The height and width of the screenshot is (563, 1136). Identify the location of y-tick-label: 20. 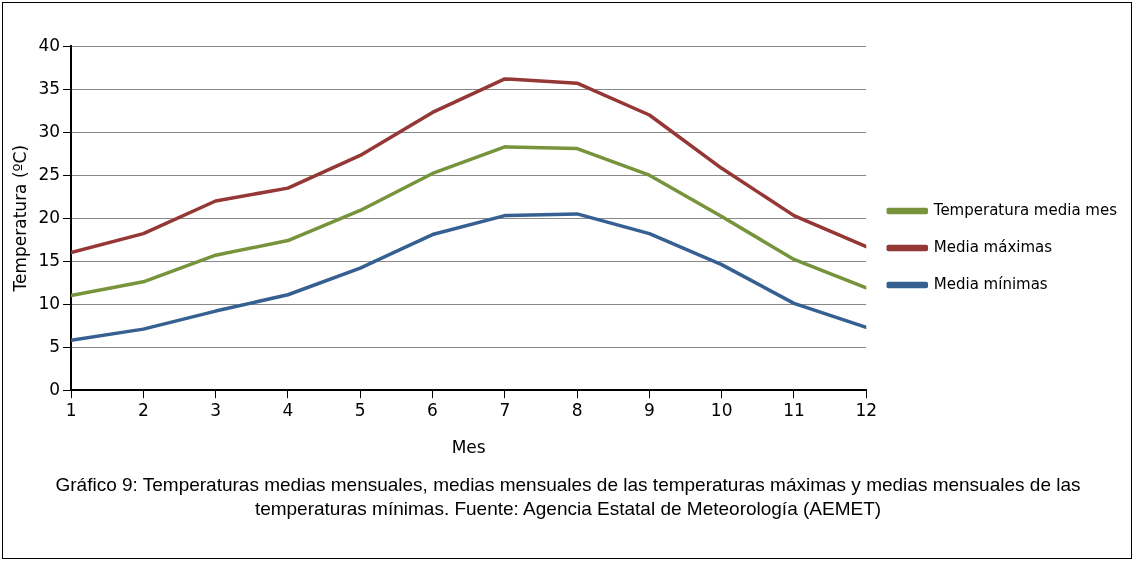
(49, 216).